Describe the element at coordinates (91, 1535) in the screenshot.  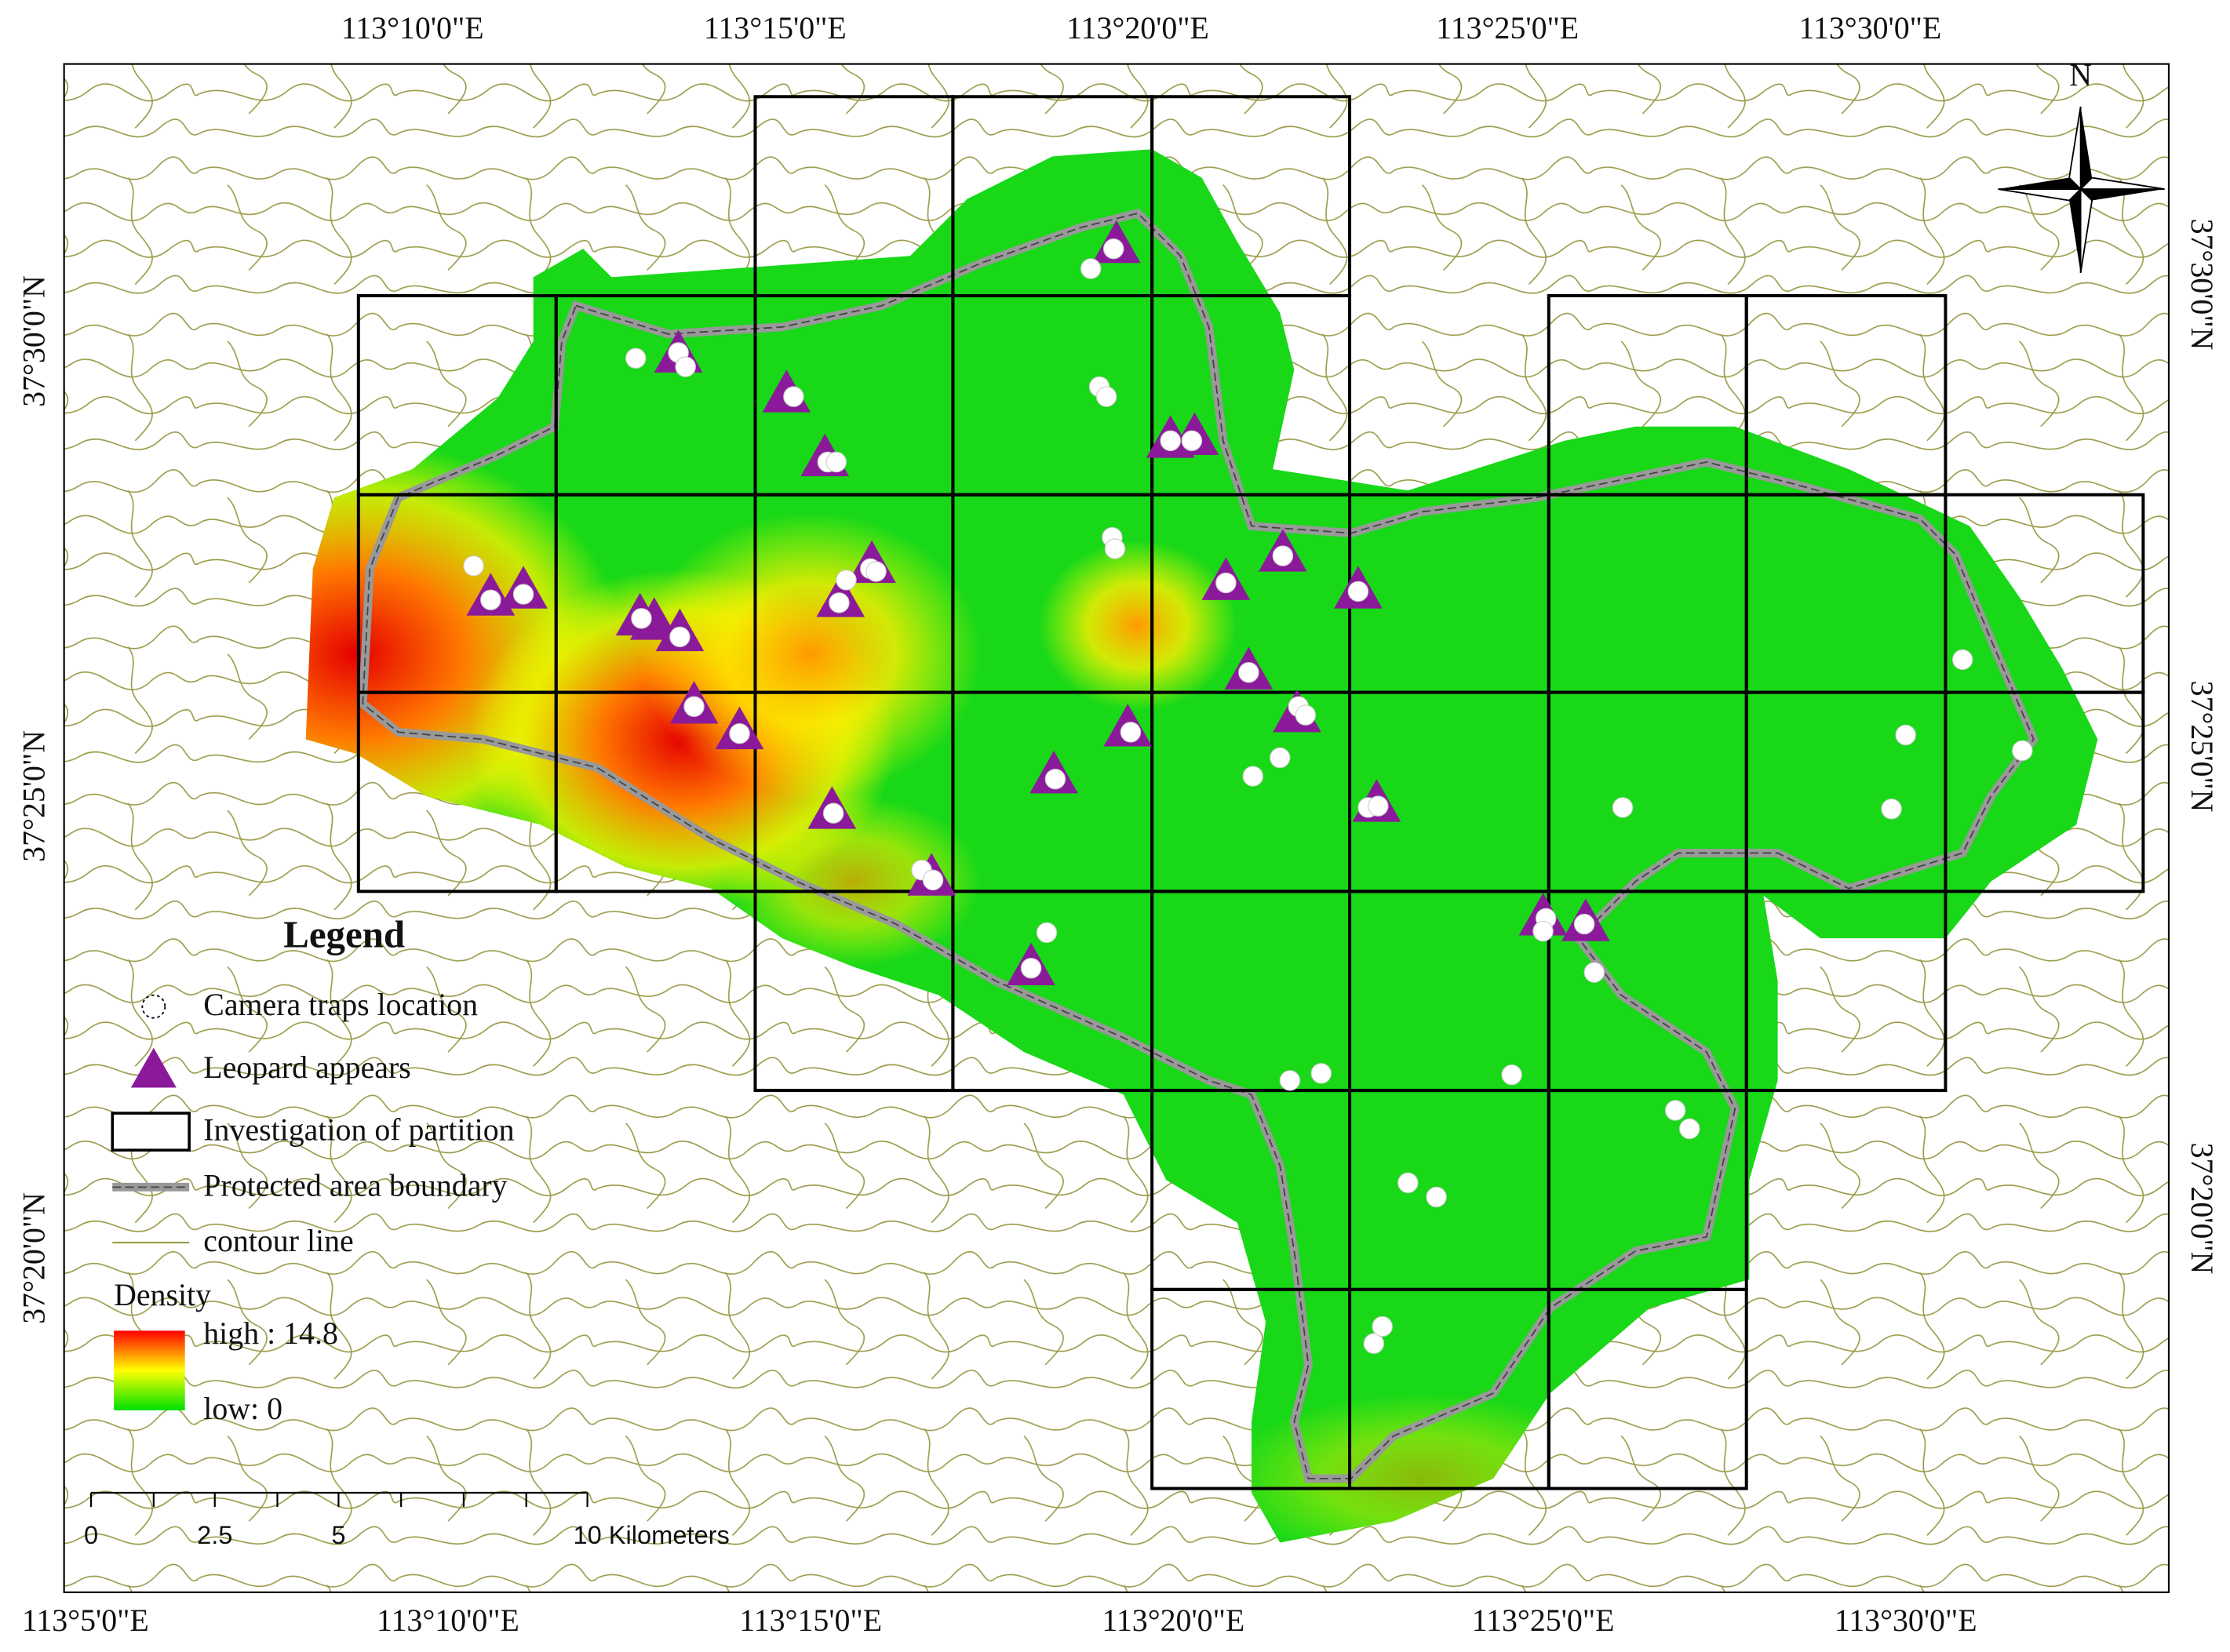
I see `scale-label: 0` at that location.